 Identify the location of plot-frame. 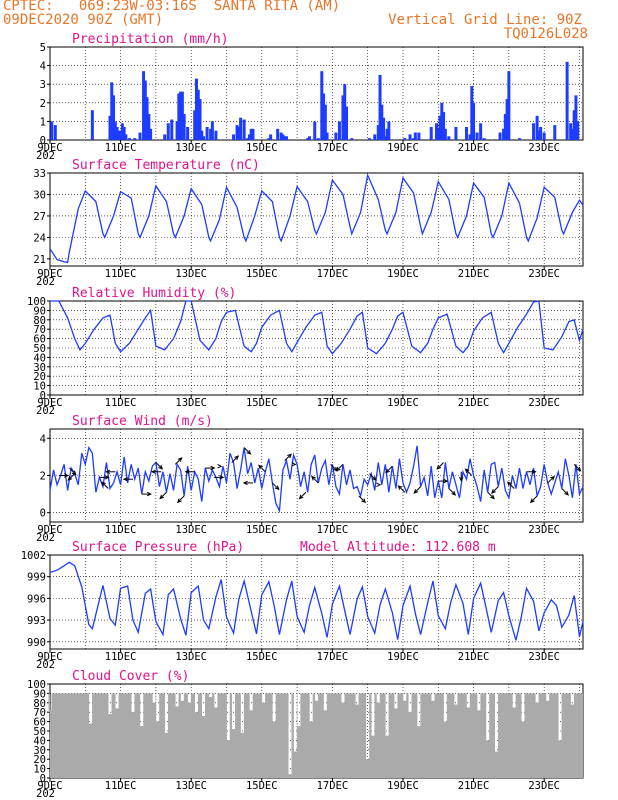
(316, 219).